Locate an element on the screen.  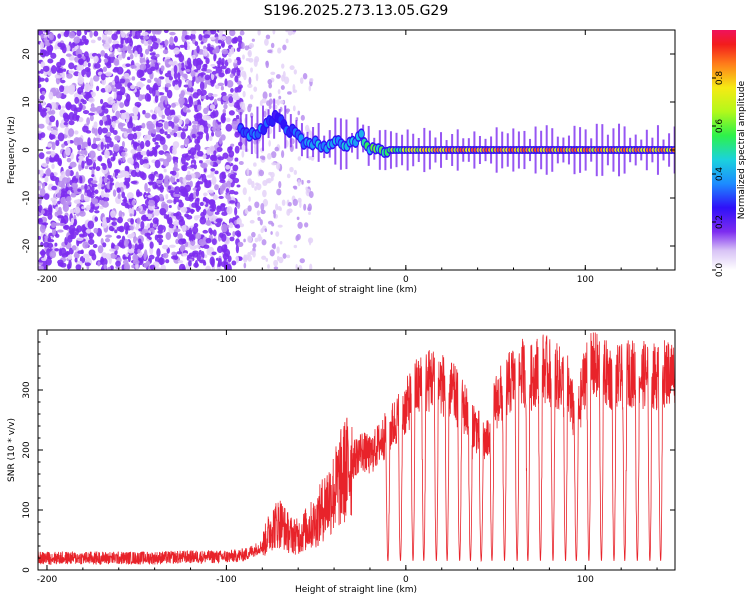
spectrogram-ytick-label: -10 is located at coordinates (27, 197).